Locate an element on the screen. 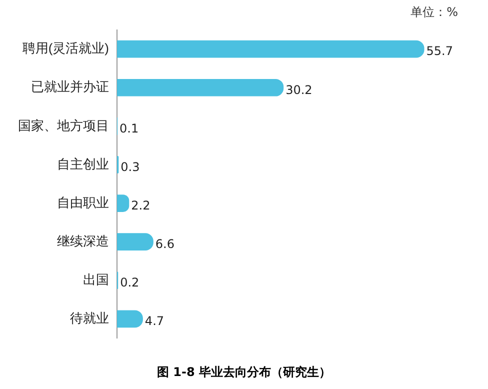 The image size is (488, 389). data-label: 0.2 is located at coordinates (130, 283).